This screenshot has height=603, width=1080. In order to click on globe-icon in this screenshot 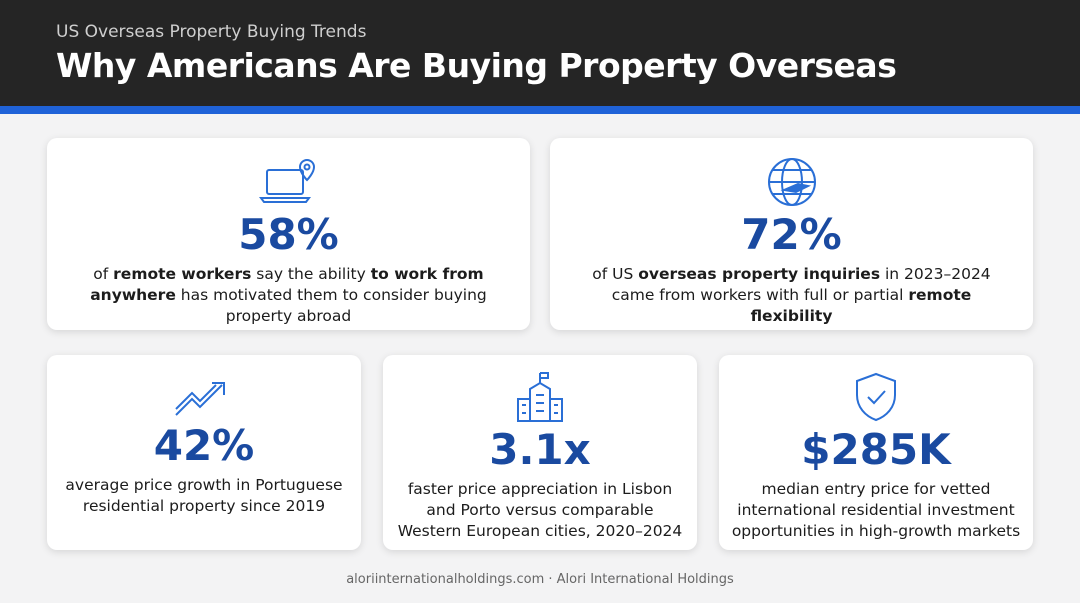, I will do `click(791, 182)`.